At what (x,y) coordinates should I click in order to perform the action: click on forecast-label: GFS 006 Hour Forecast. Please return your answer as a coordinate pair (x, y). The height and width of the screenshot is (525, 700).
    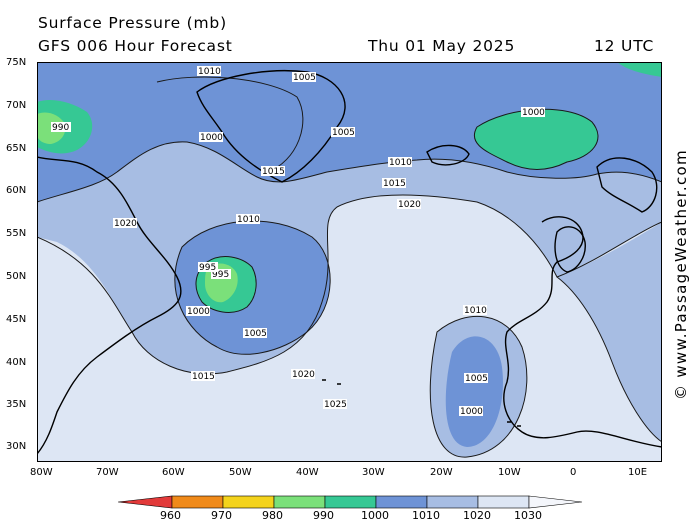
    Looking at the image, I should click on (135, 46).